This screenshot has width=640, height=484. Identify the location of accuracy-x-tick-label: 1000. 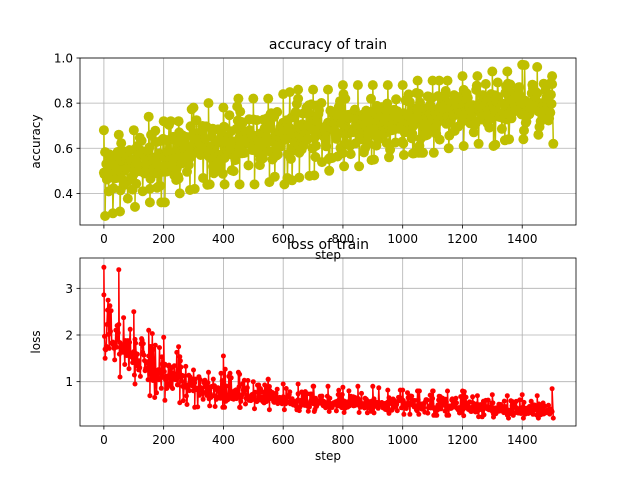
(402, 239).